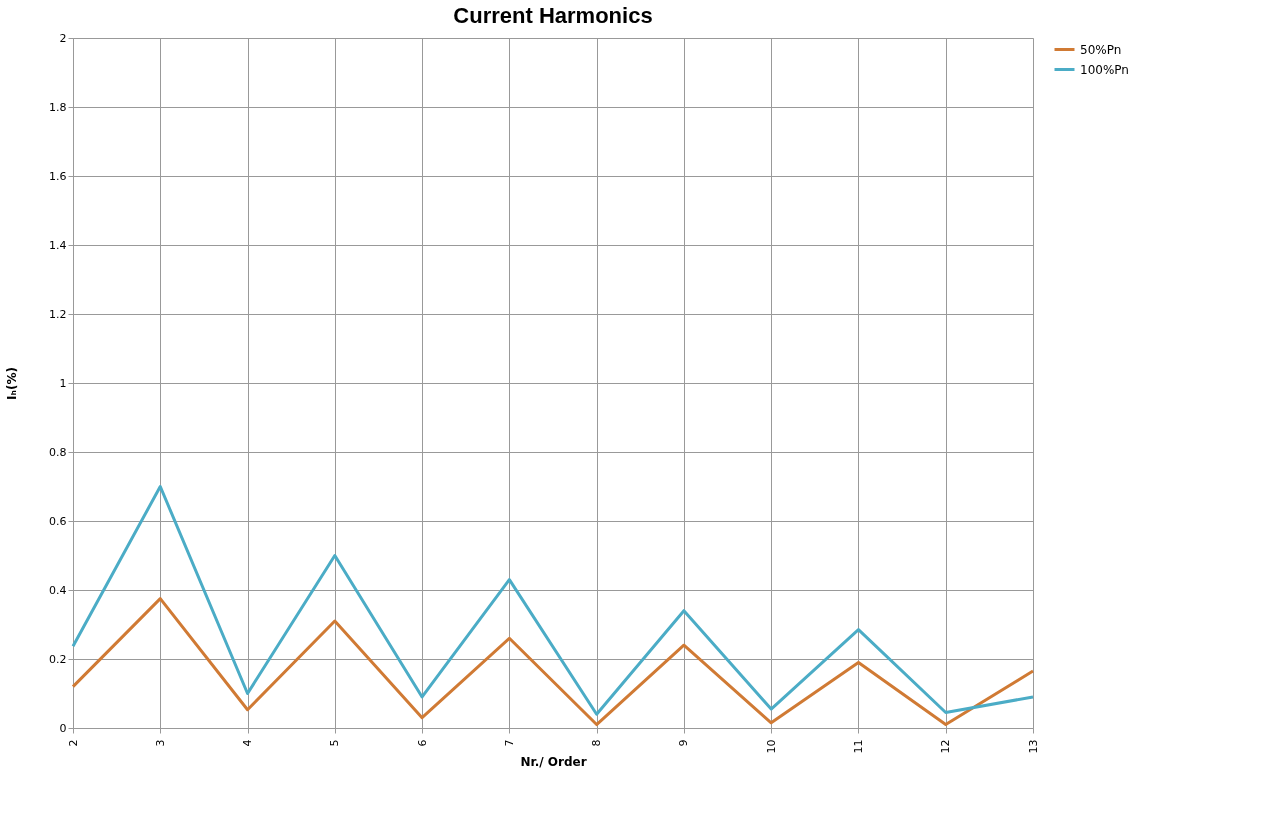 The image size is (1271, 836). I want to click on y-tick-label: 1.8, so click(58, 107).